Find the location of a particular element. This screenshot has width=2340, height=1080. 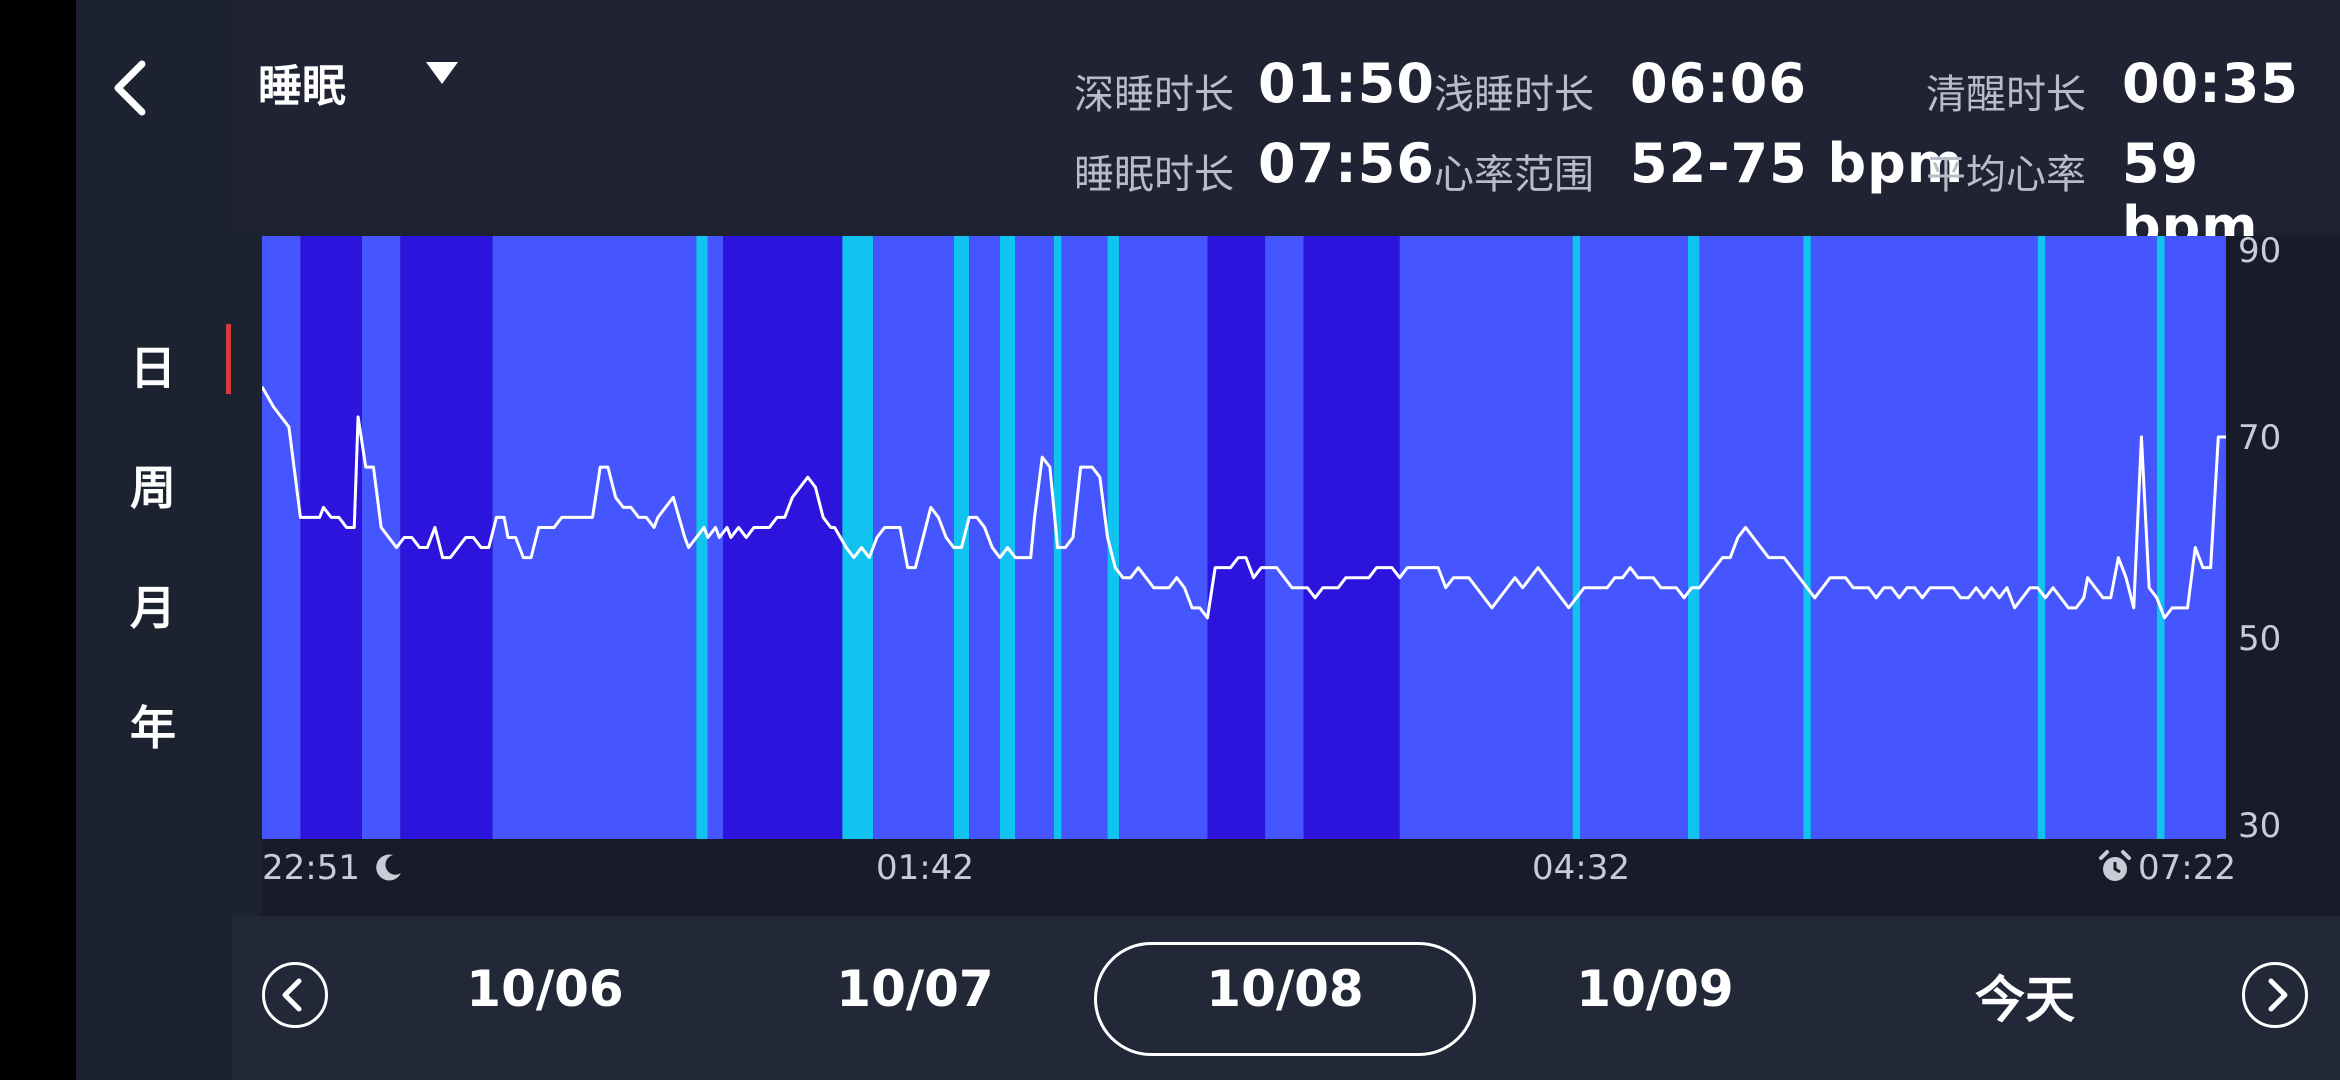

y-tick-70: 70 is located at coordinates (2259, 438).